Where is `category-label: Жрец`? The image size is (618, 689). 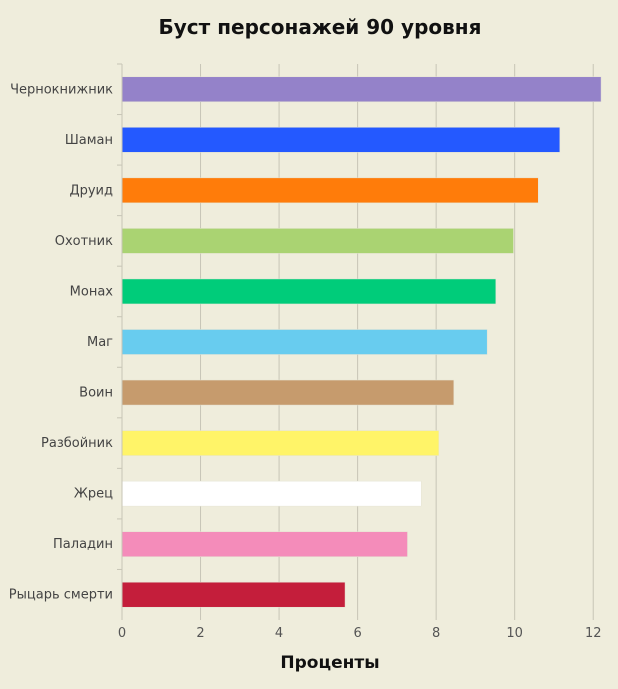 category-label: Жрец is located at coordinates (93, 494).